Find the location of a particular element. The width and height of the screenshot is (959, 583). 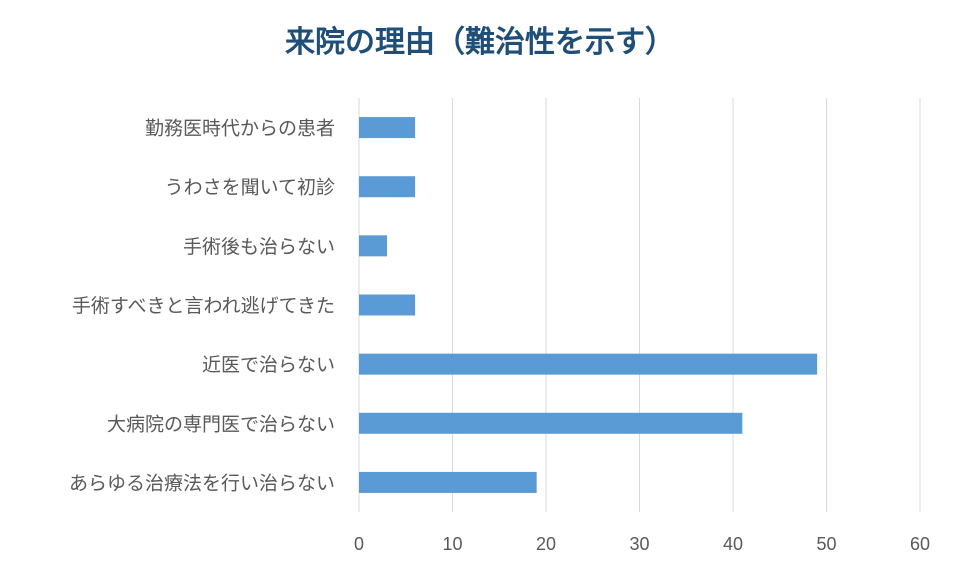

x-tick-labels: 0 10 20 30 40 50 60 is located at coordinates (642, 544).